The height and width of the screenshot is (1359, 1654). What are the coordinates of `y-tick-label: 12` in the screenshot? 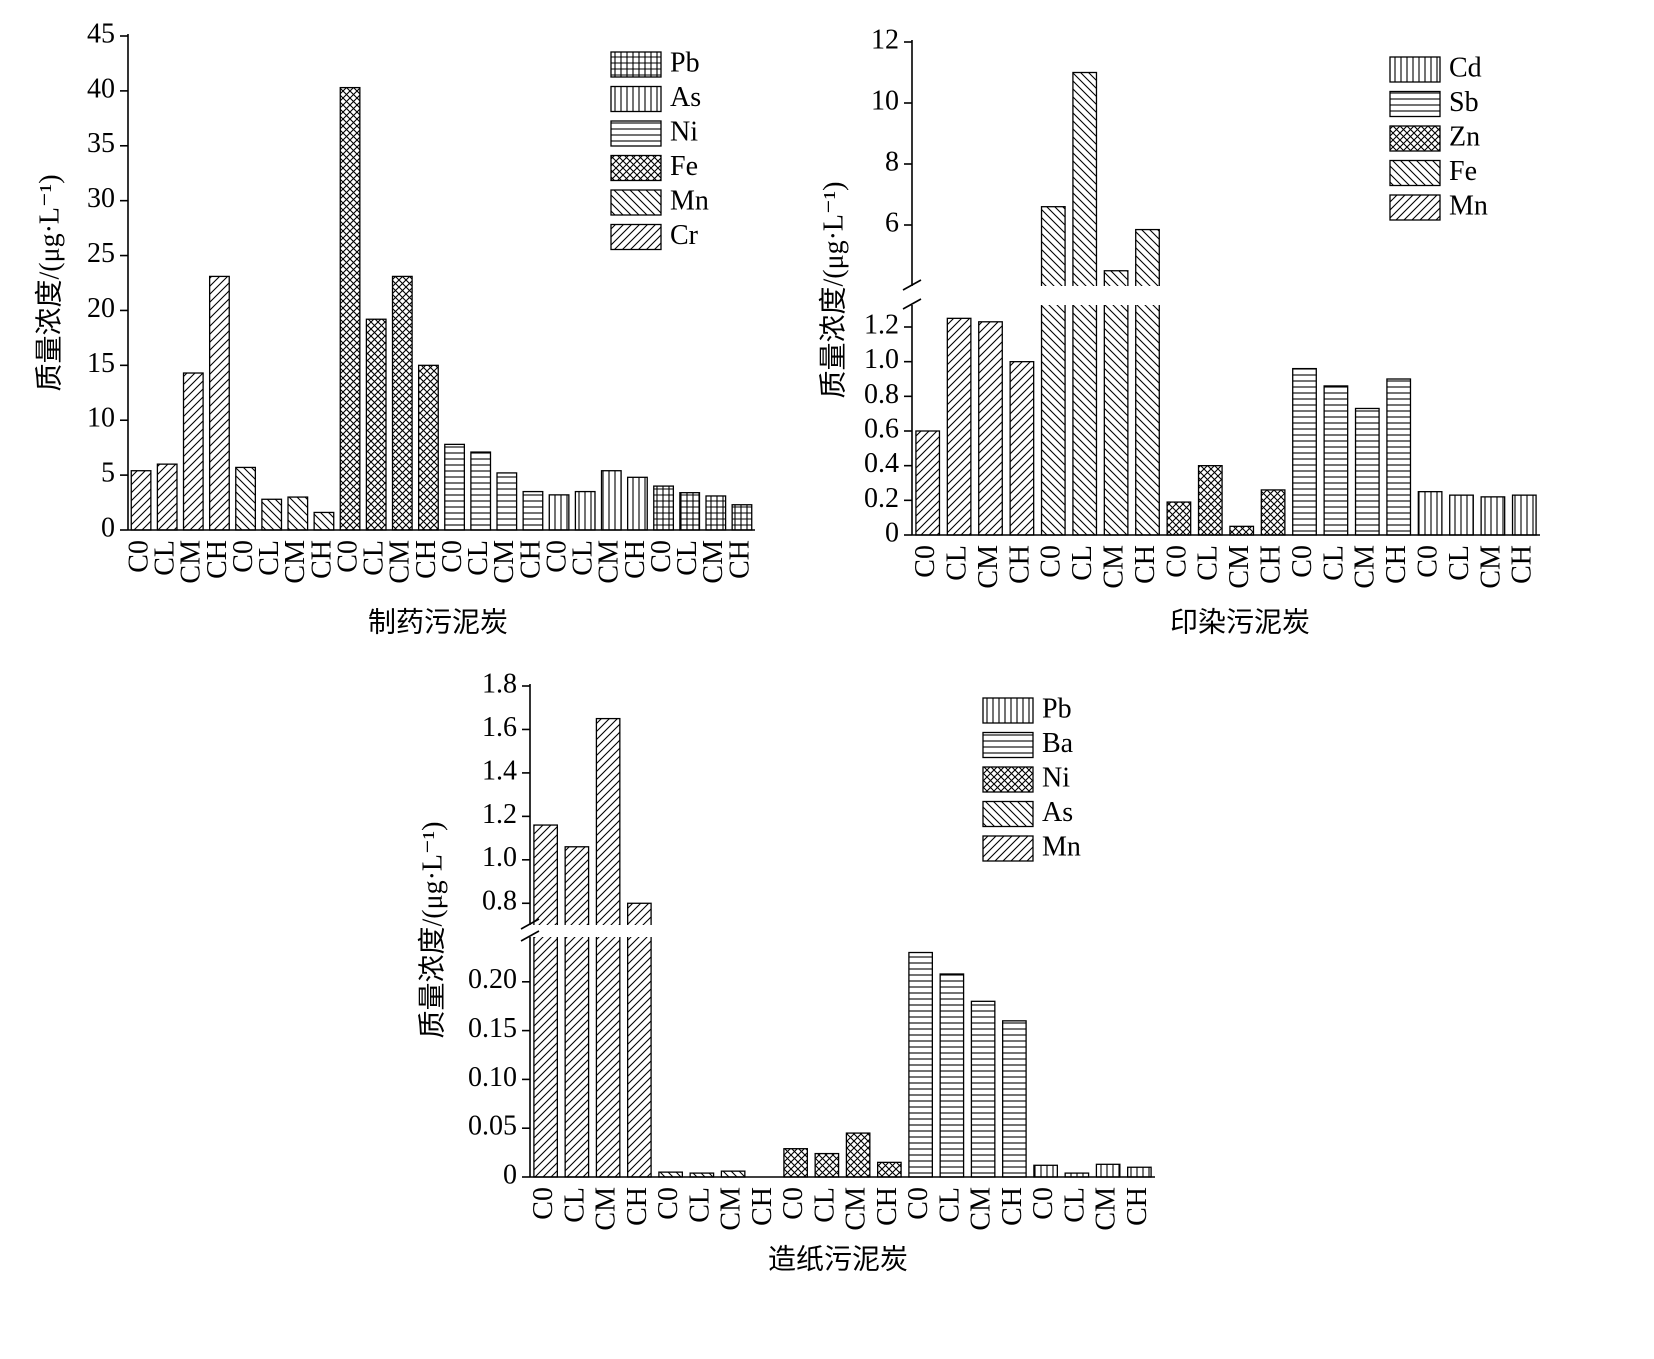 It's located at (885, 39).